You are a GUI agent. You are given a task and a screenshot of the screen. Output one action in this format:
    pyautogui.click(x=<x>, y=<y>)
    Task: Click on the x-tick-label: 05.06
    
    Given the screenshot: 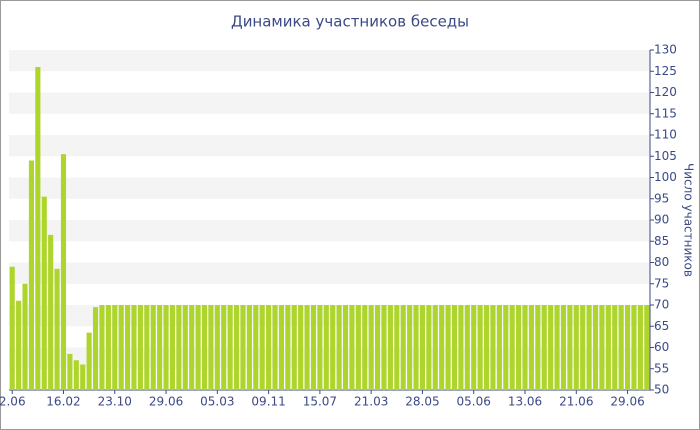 What is the action you would take?
    pyautogui.click(x=474, y=402)
    